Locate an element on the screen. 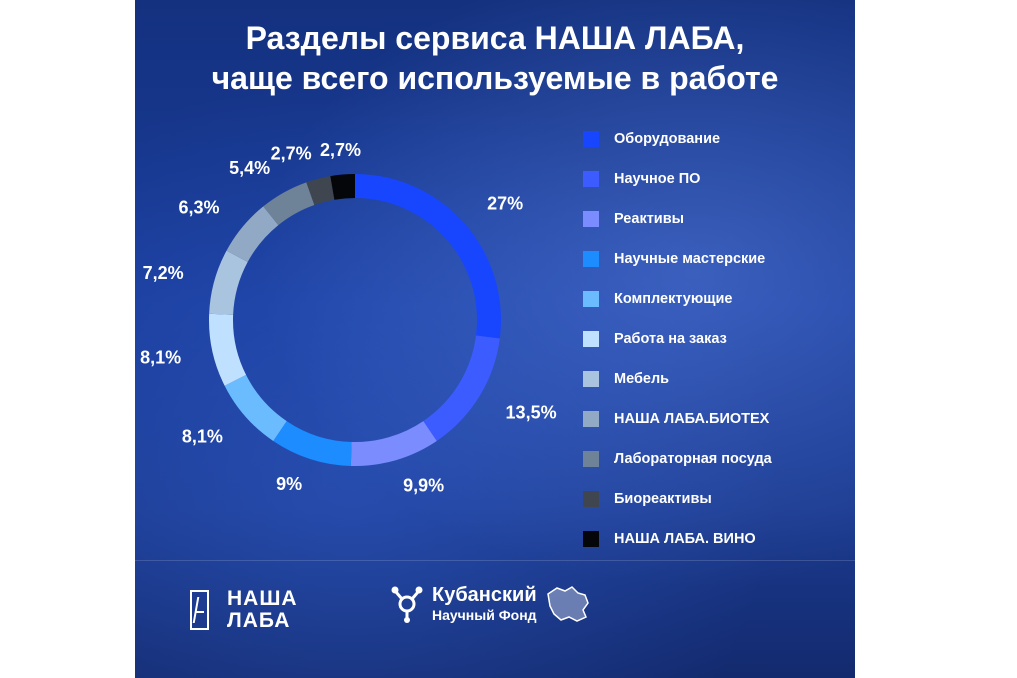 This screenshot has height=678, width=1017. legend-item: Биореактивы is located at coordinates (647, 499).